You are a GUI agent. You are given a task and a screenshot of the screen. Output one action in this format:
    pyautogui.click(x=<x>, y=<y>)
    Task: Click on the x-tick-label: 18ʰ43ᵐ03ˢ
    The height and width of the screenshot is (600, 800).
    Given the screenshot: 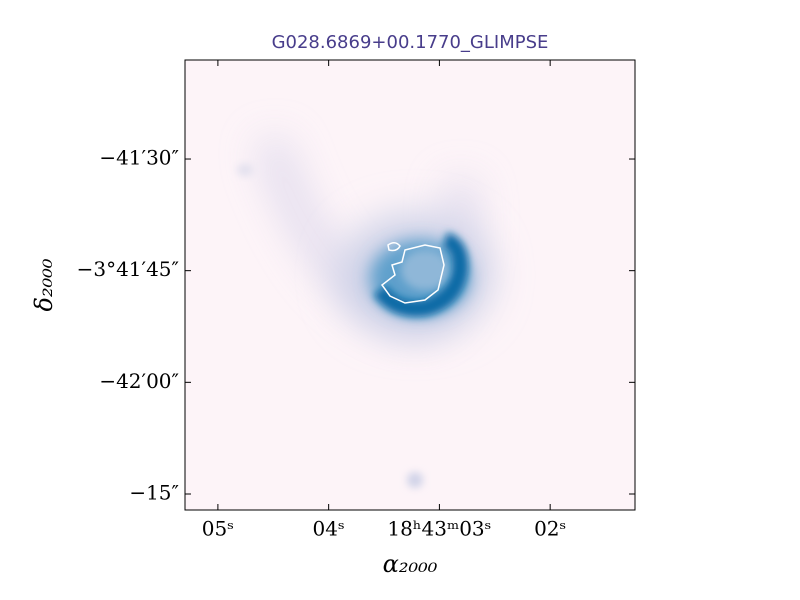 What is the action you would take?
    pyautogui.click(x=439, y=529)
    